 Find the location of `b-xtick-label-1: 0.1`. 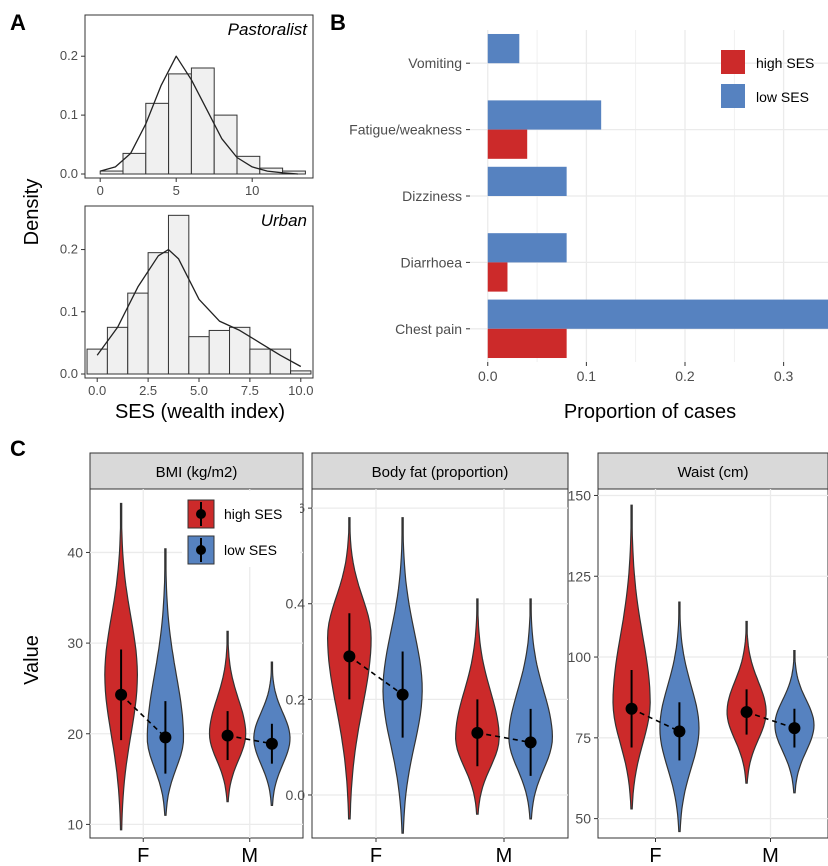

b-xtick-label-1: 0.1 is located at coordinates (587, 376).